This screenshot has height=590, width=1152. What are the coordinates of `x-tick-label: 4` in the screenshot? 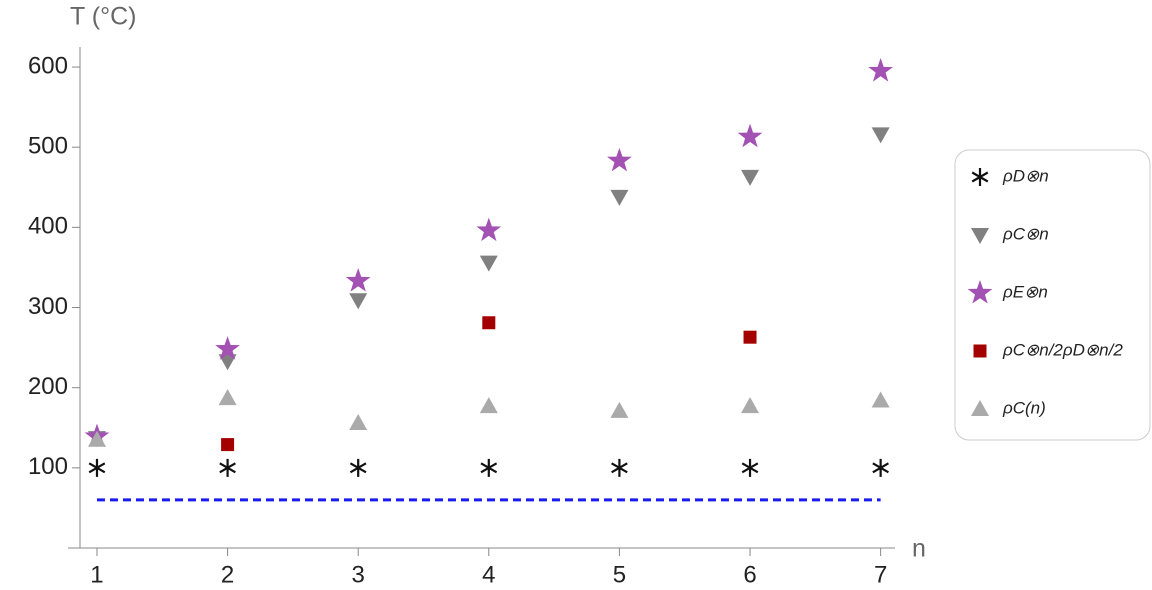 It's located at (488, 574).